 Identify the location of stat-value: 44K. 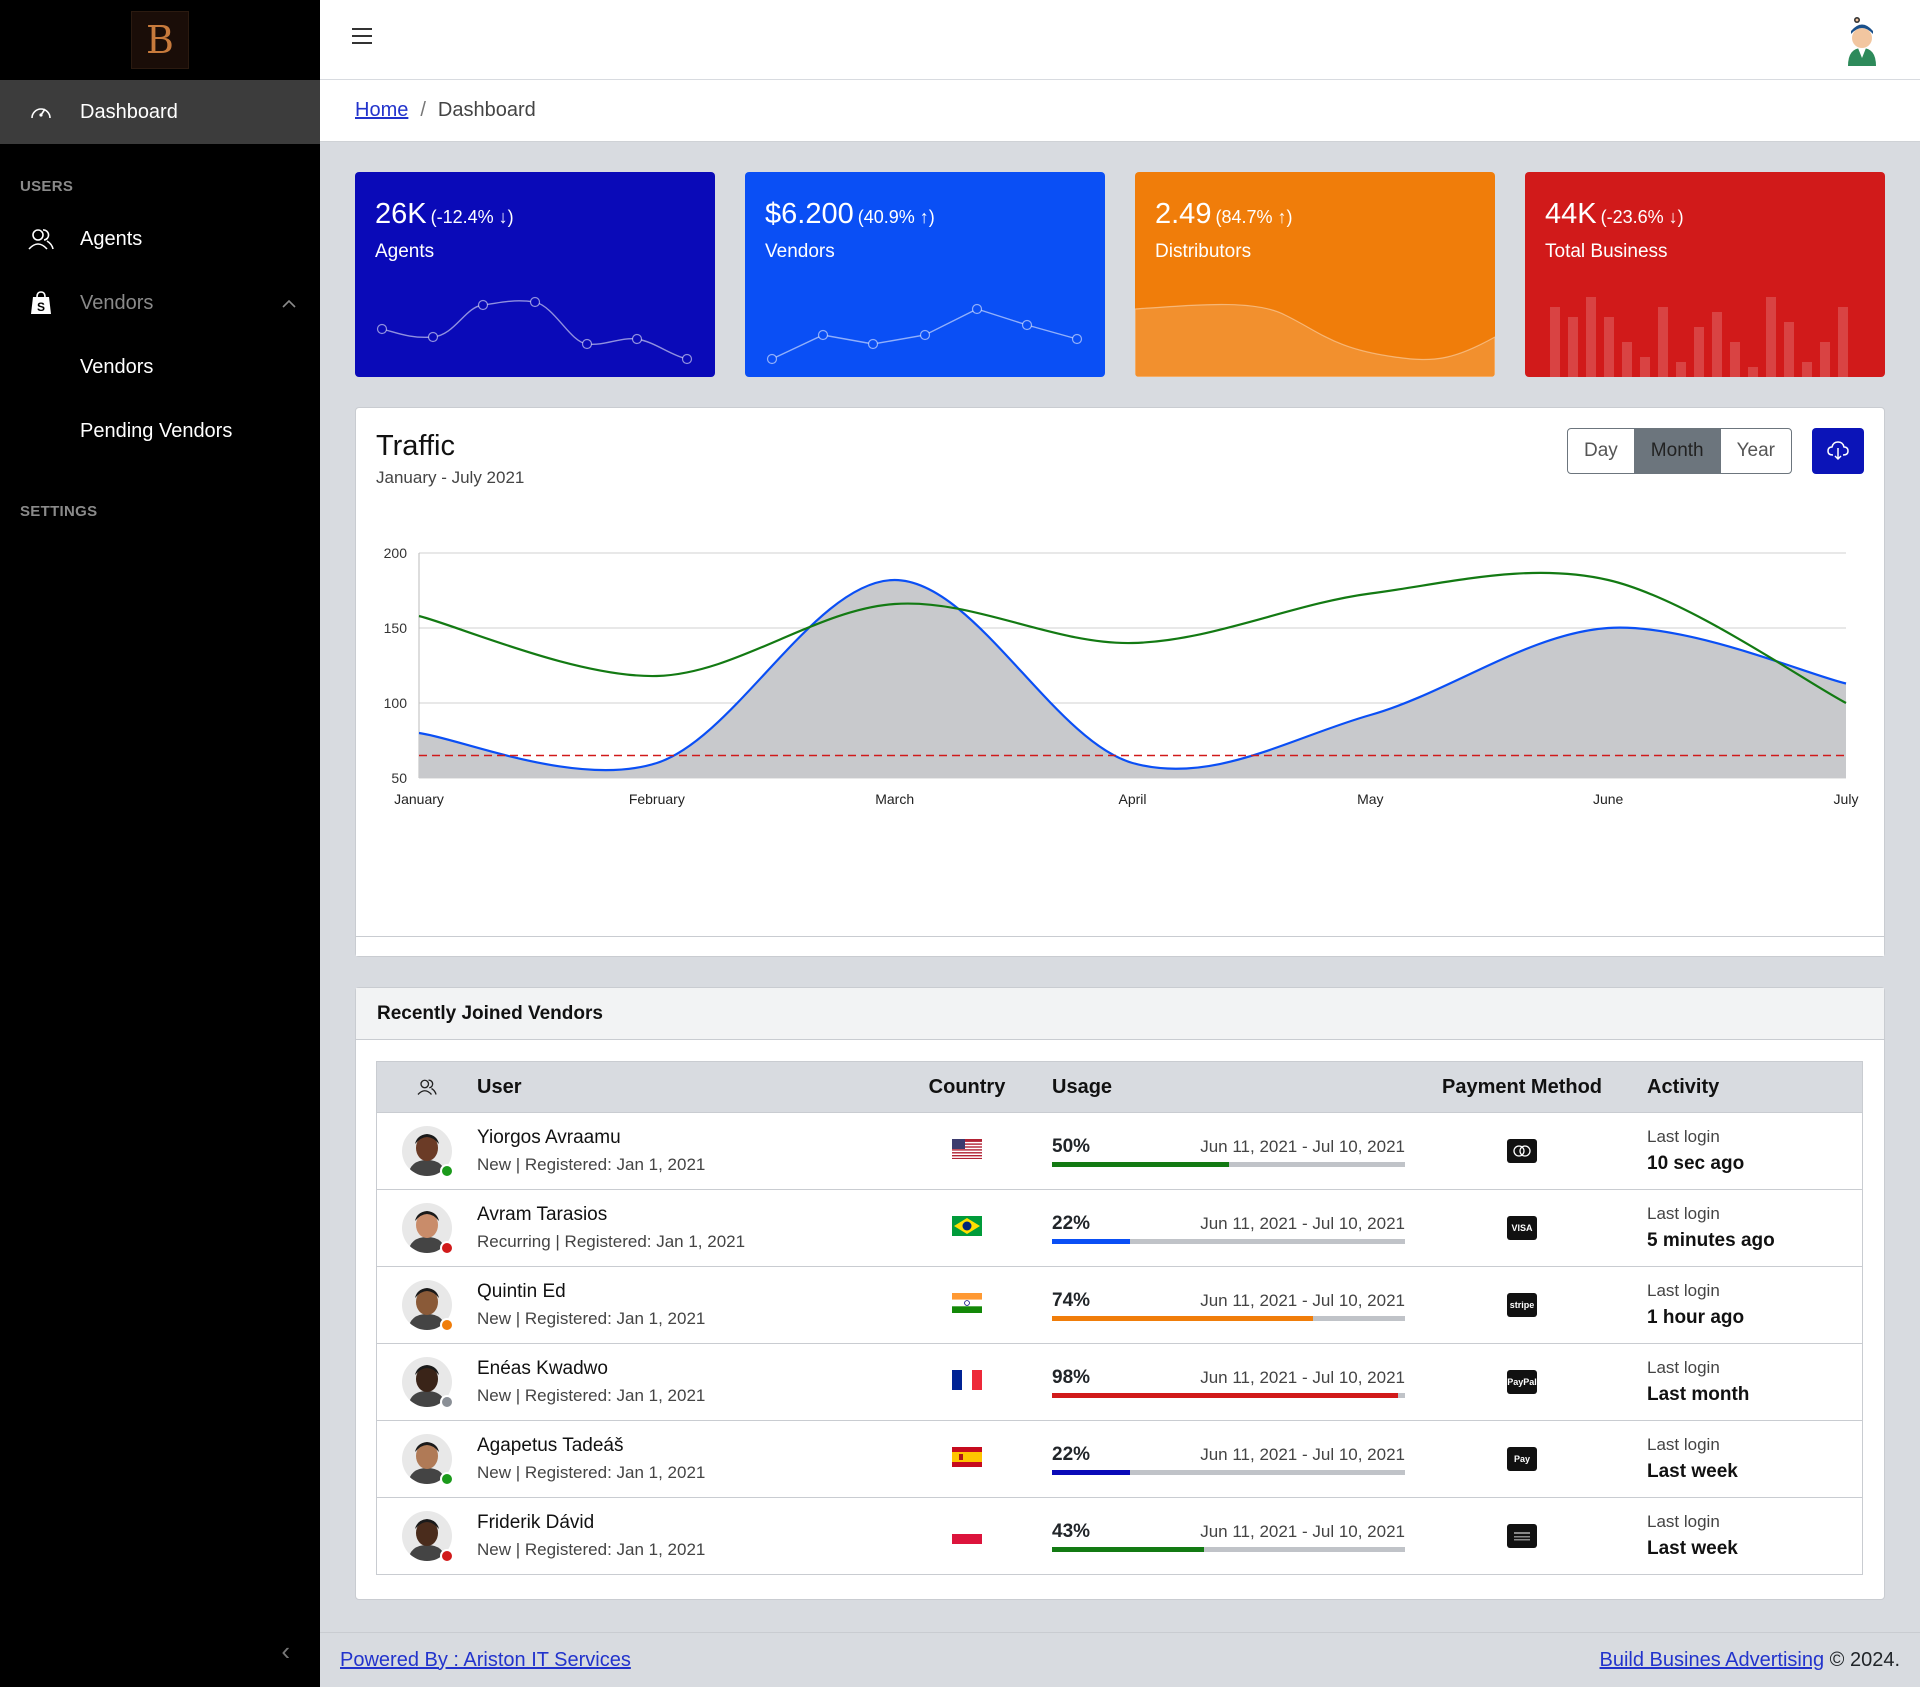
(1571, 214).